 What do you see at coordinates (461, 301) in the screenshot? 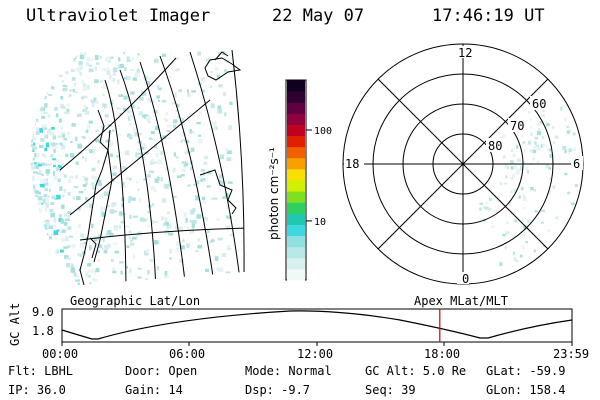
I see `polar-caption: Apex MLat/MLT` at bounding box center [461, 301].